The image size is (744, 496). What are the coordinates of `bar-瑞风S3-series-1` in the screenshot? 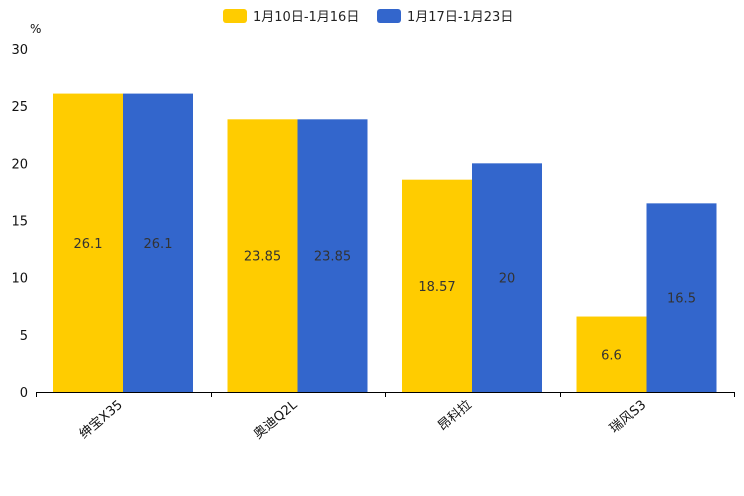 It's located at (611, 354).